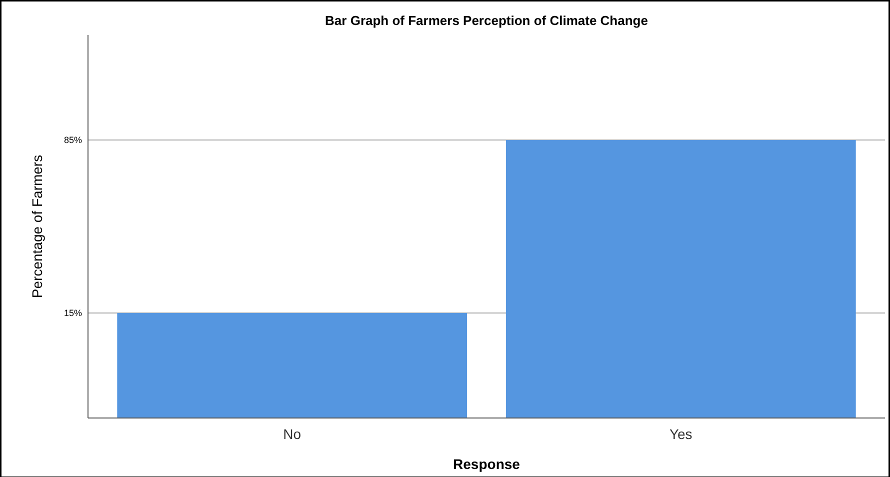 The image size is (890, 477). What do you see at coordinates (37, 226) in the screenshot?
I see `y-axis-title: Percentage of Farmers` at bounding box center [37, 226].